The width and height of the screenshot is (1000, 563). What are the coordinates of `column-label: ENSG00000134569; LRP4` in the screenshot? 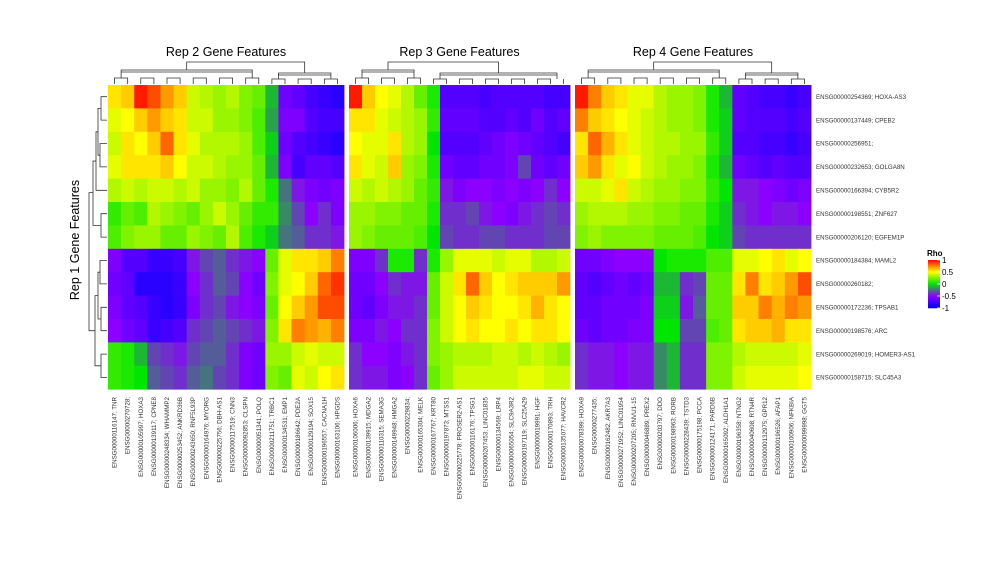 It's located at (499, 433).